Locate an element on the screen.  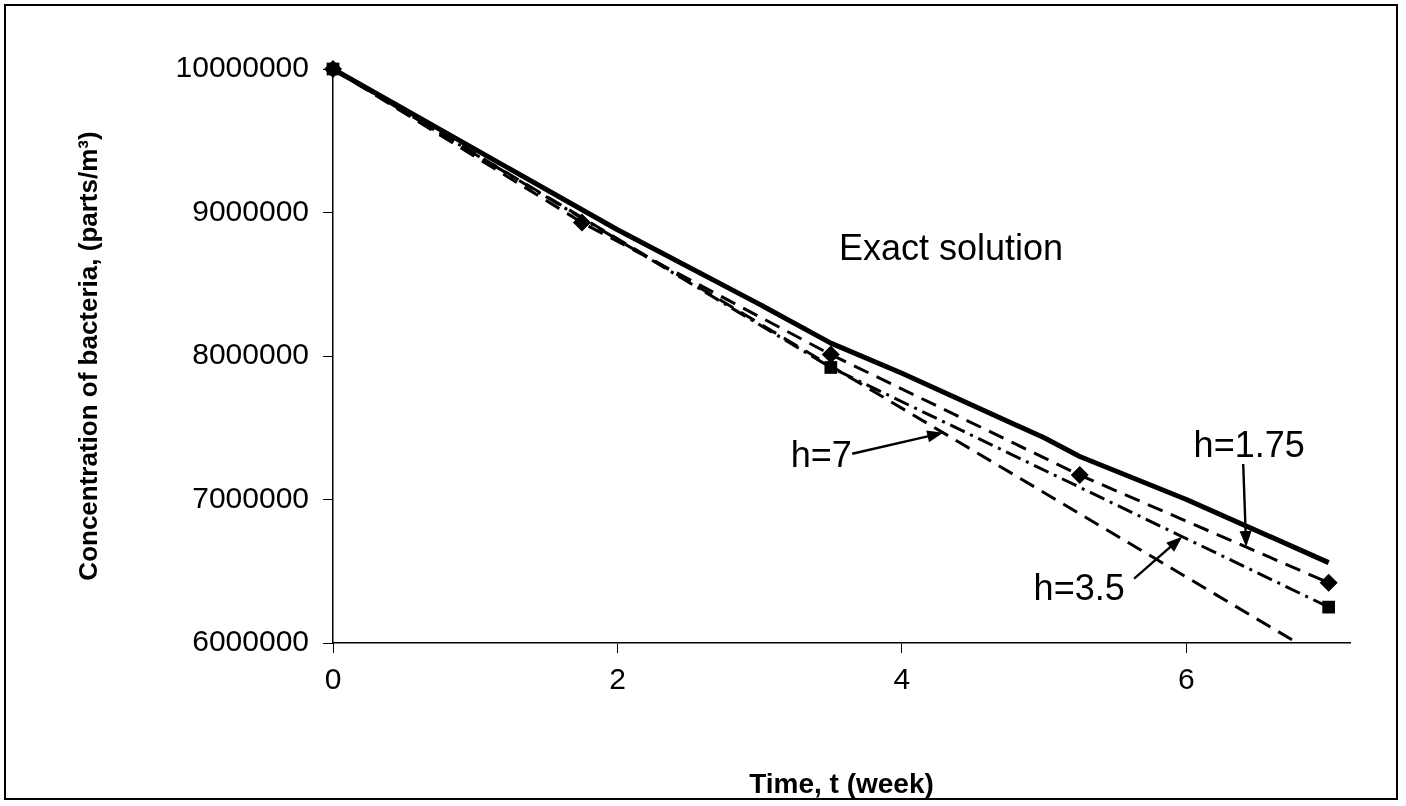
x-tick-label: 4 is located at coordinates (902, 679).